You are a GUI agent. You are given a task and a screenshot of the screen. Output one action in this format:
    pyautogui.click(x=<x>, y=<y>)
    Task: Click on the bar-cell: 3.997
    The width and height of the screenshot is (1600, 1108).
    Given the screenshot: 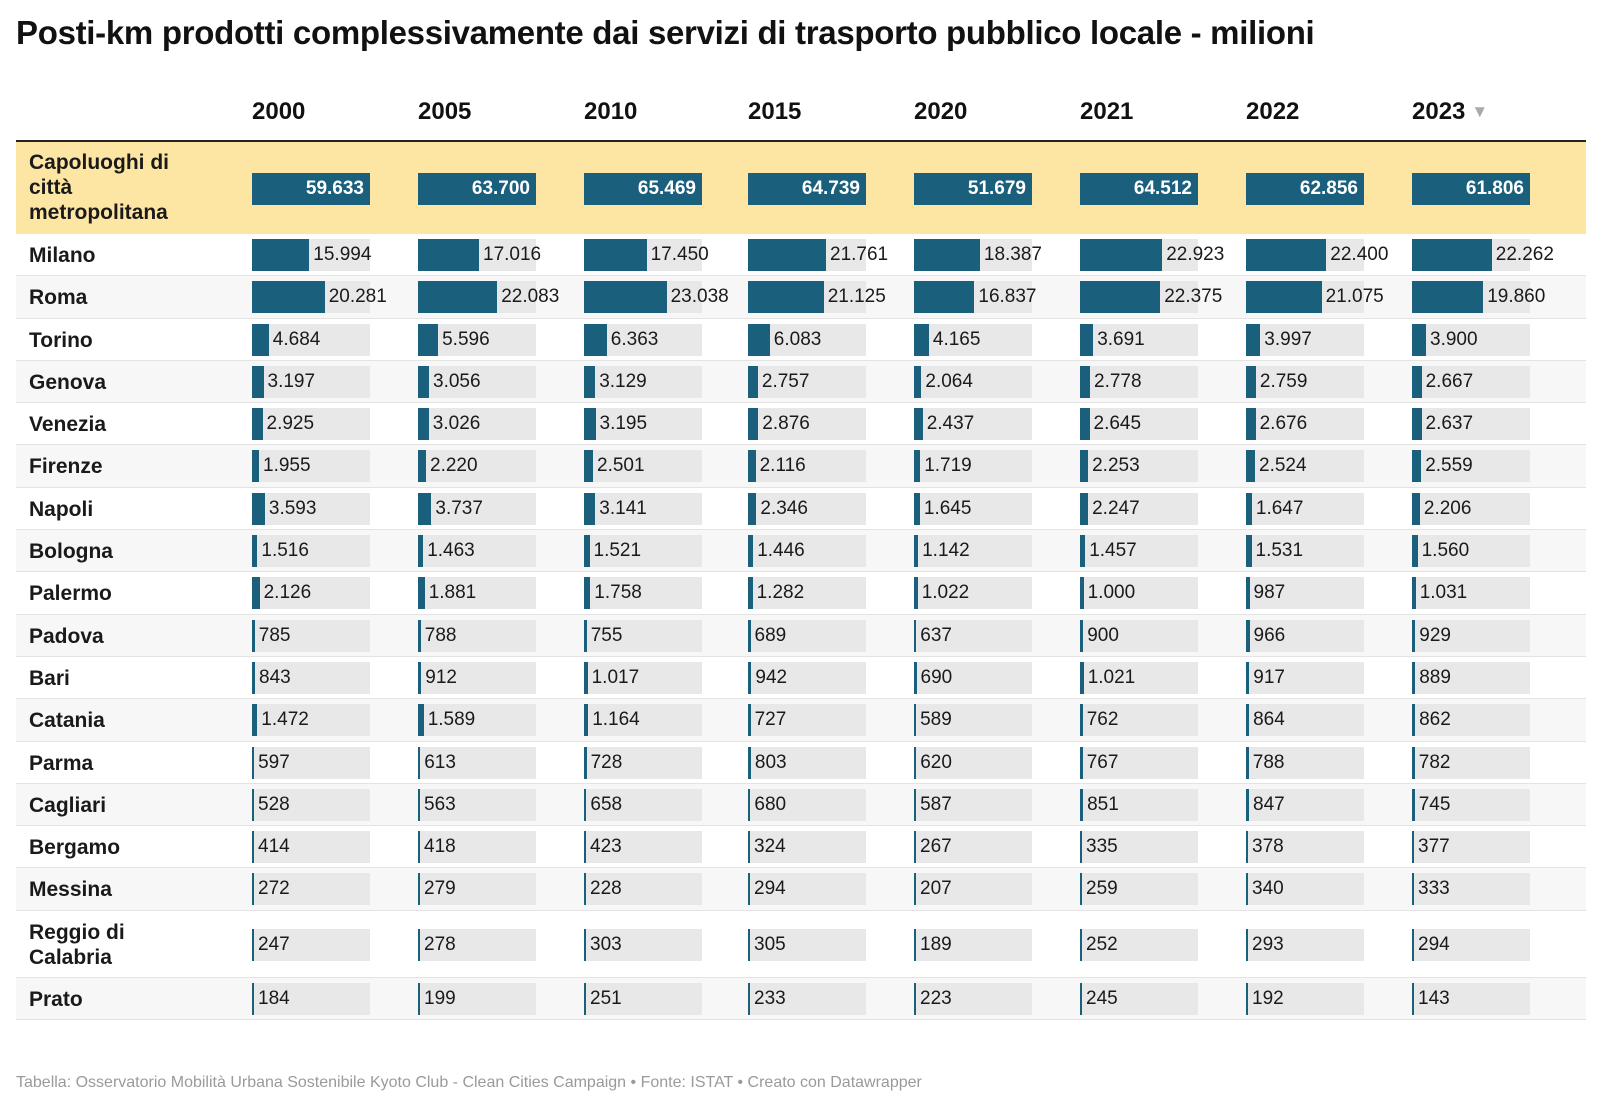 What is the action you would take?
    pyautogui.click(x=1305, y=339)
    